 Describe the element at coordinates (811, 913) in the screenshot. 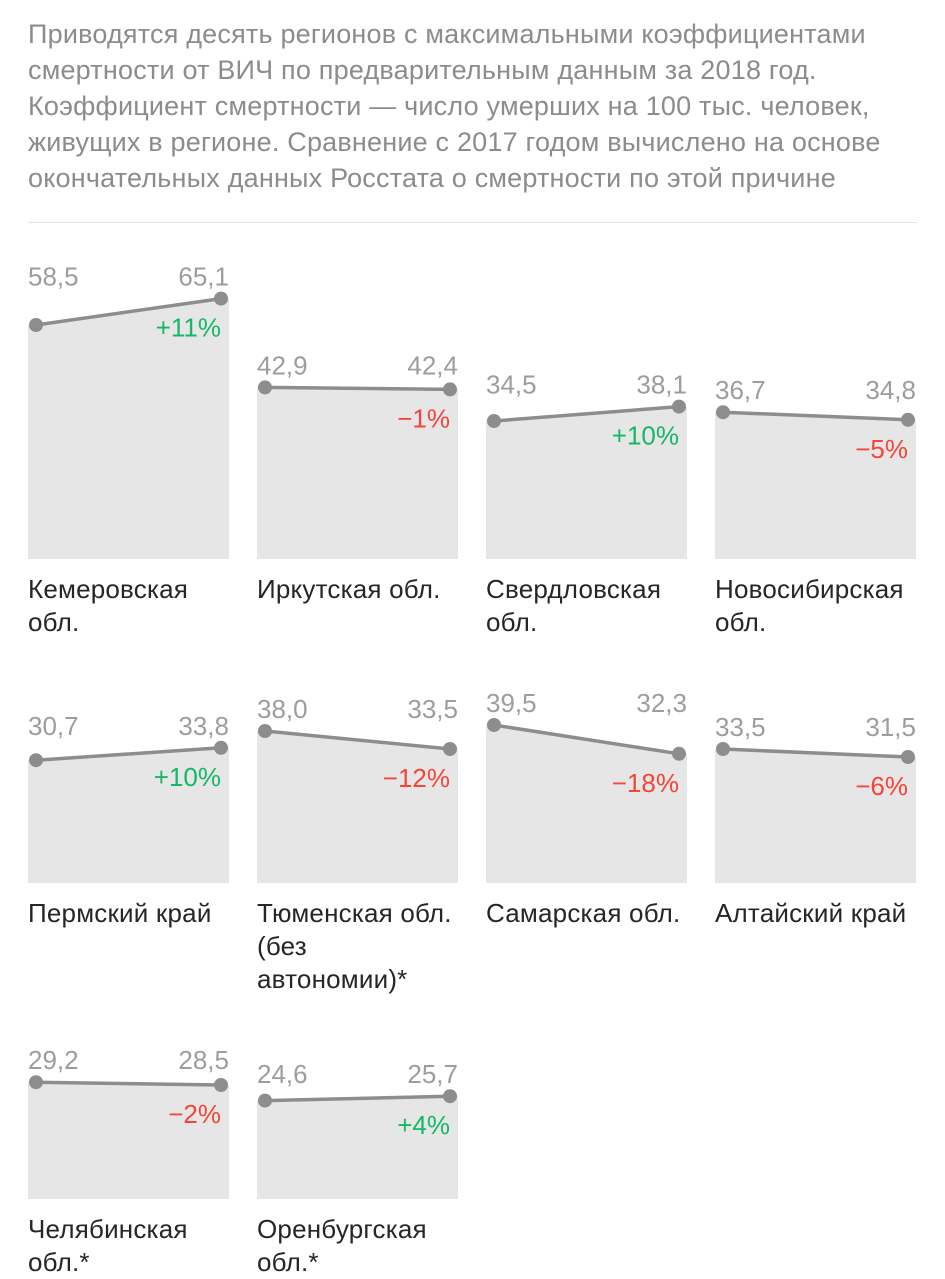

I see `region-name: Алтайский край` at that location.